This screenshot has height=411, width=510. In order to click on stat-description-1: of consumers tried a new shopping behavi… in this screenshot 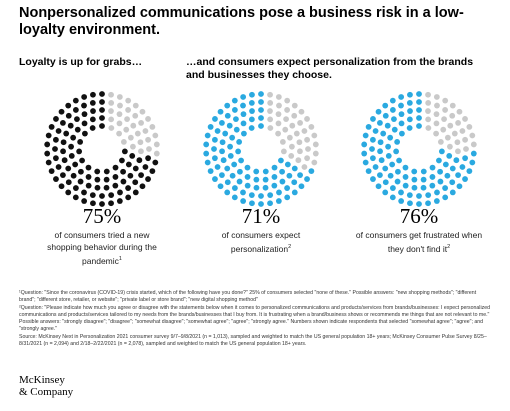, I will do `click(102, 248)`.